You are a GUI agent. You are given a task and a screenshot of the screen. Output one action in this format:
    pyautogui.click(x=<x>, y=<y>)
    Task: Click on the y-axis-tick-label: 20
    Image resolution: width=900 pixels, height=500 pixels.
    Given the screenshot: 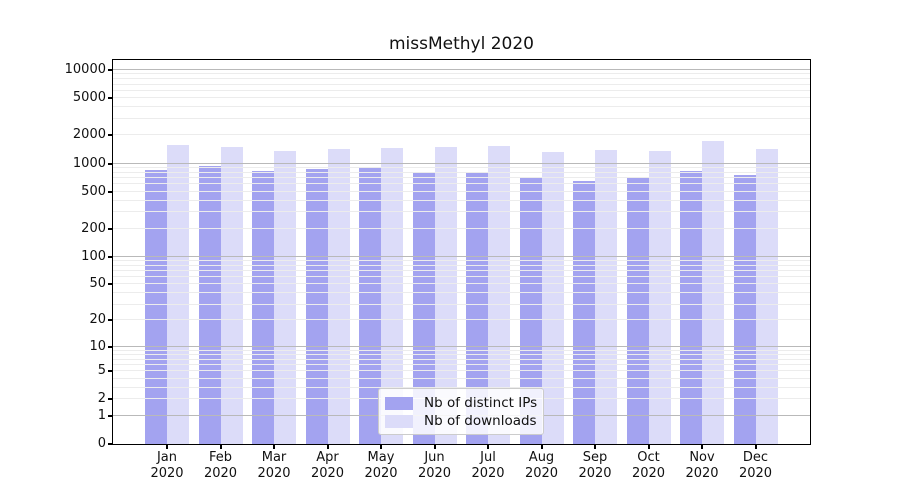 What is the action you would take?
    pyautogui.click(x=97, y=320)
    